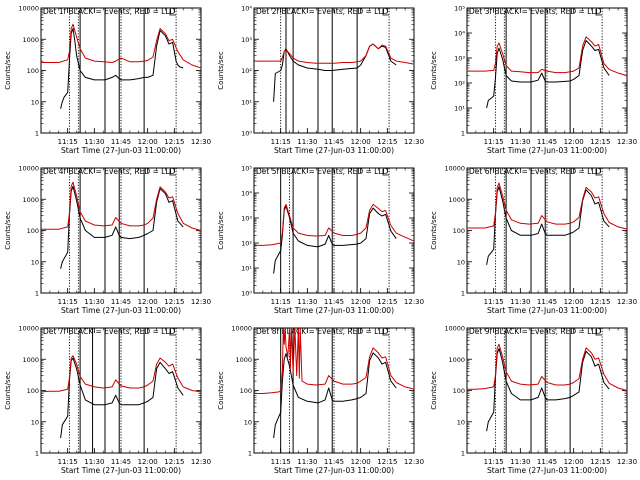  Describe the element at coordinates (322, 11) in the screenshot. I see `panel-title: Det 2f BLACK = Events, RED = LLD` at that location.